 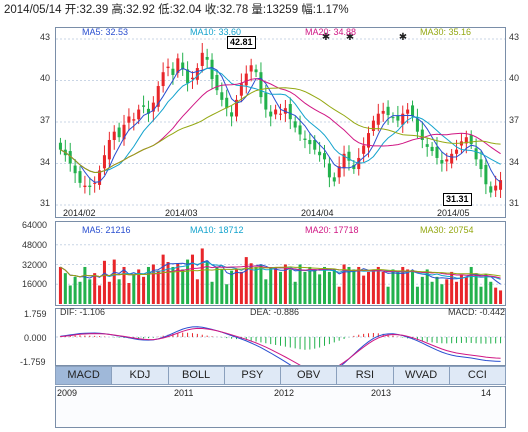 What do you see at coordinates (45, 162) in the screenshot?
I see `price-axis-left-34: 34` at bounding box center [45, 162].